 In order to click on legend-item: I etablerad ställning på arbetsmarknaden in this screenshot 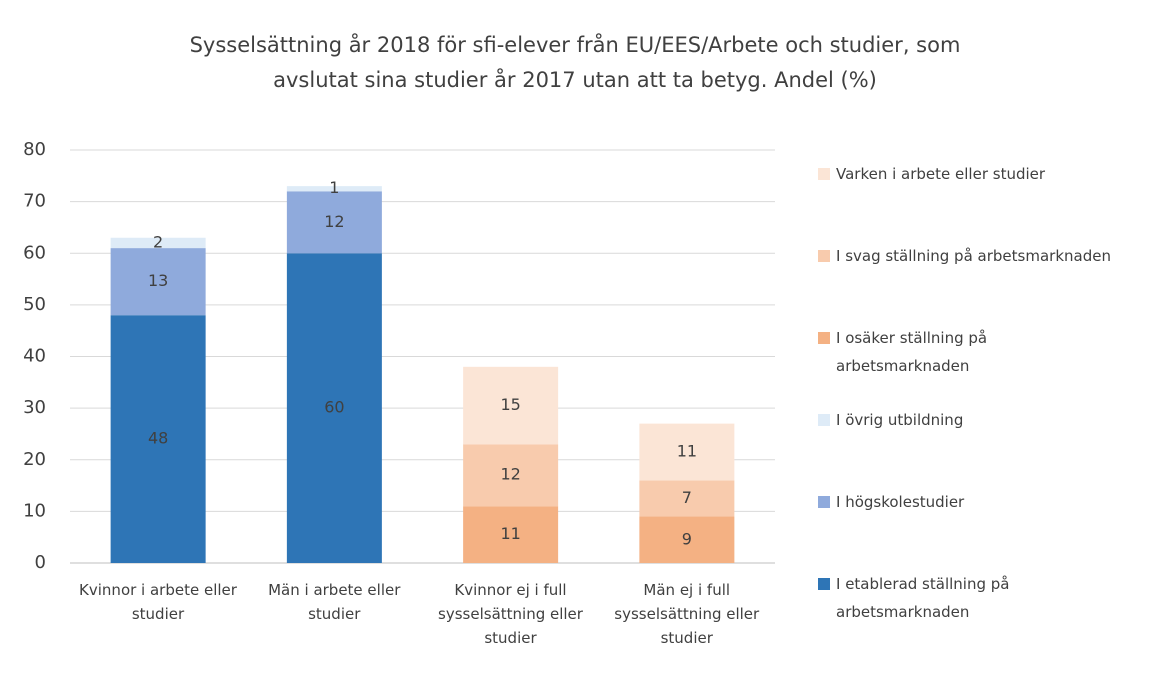, I will do `click(968, 611)`.